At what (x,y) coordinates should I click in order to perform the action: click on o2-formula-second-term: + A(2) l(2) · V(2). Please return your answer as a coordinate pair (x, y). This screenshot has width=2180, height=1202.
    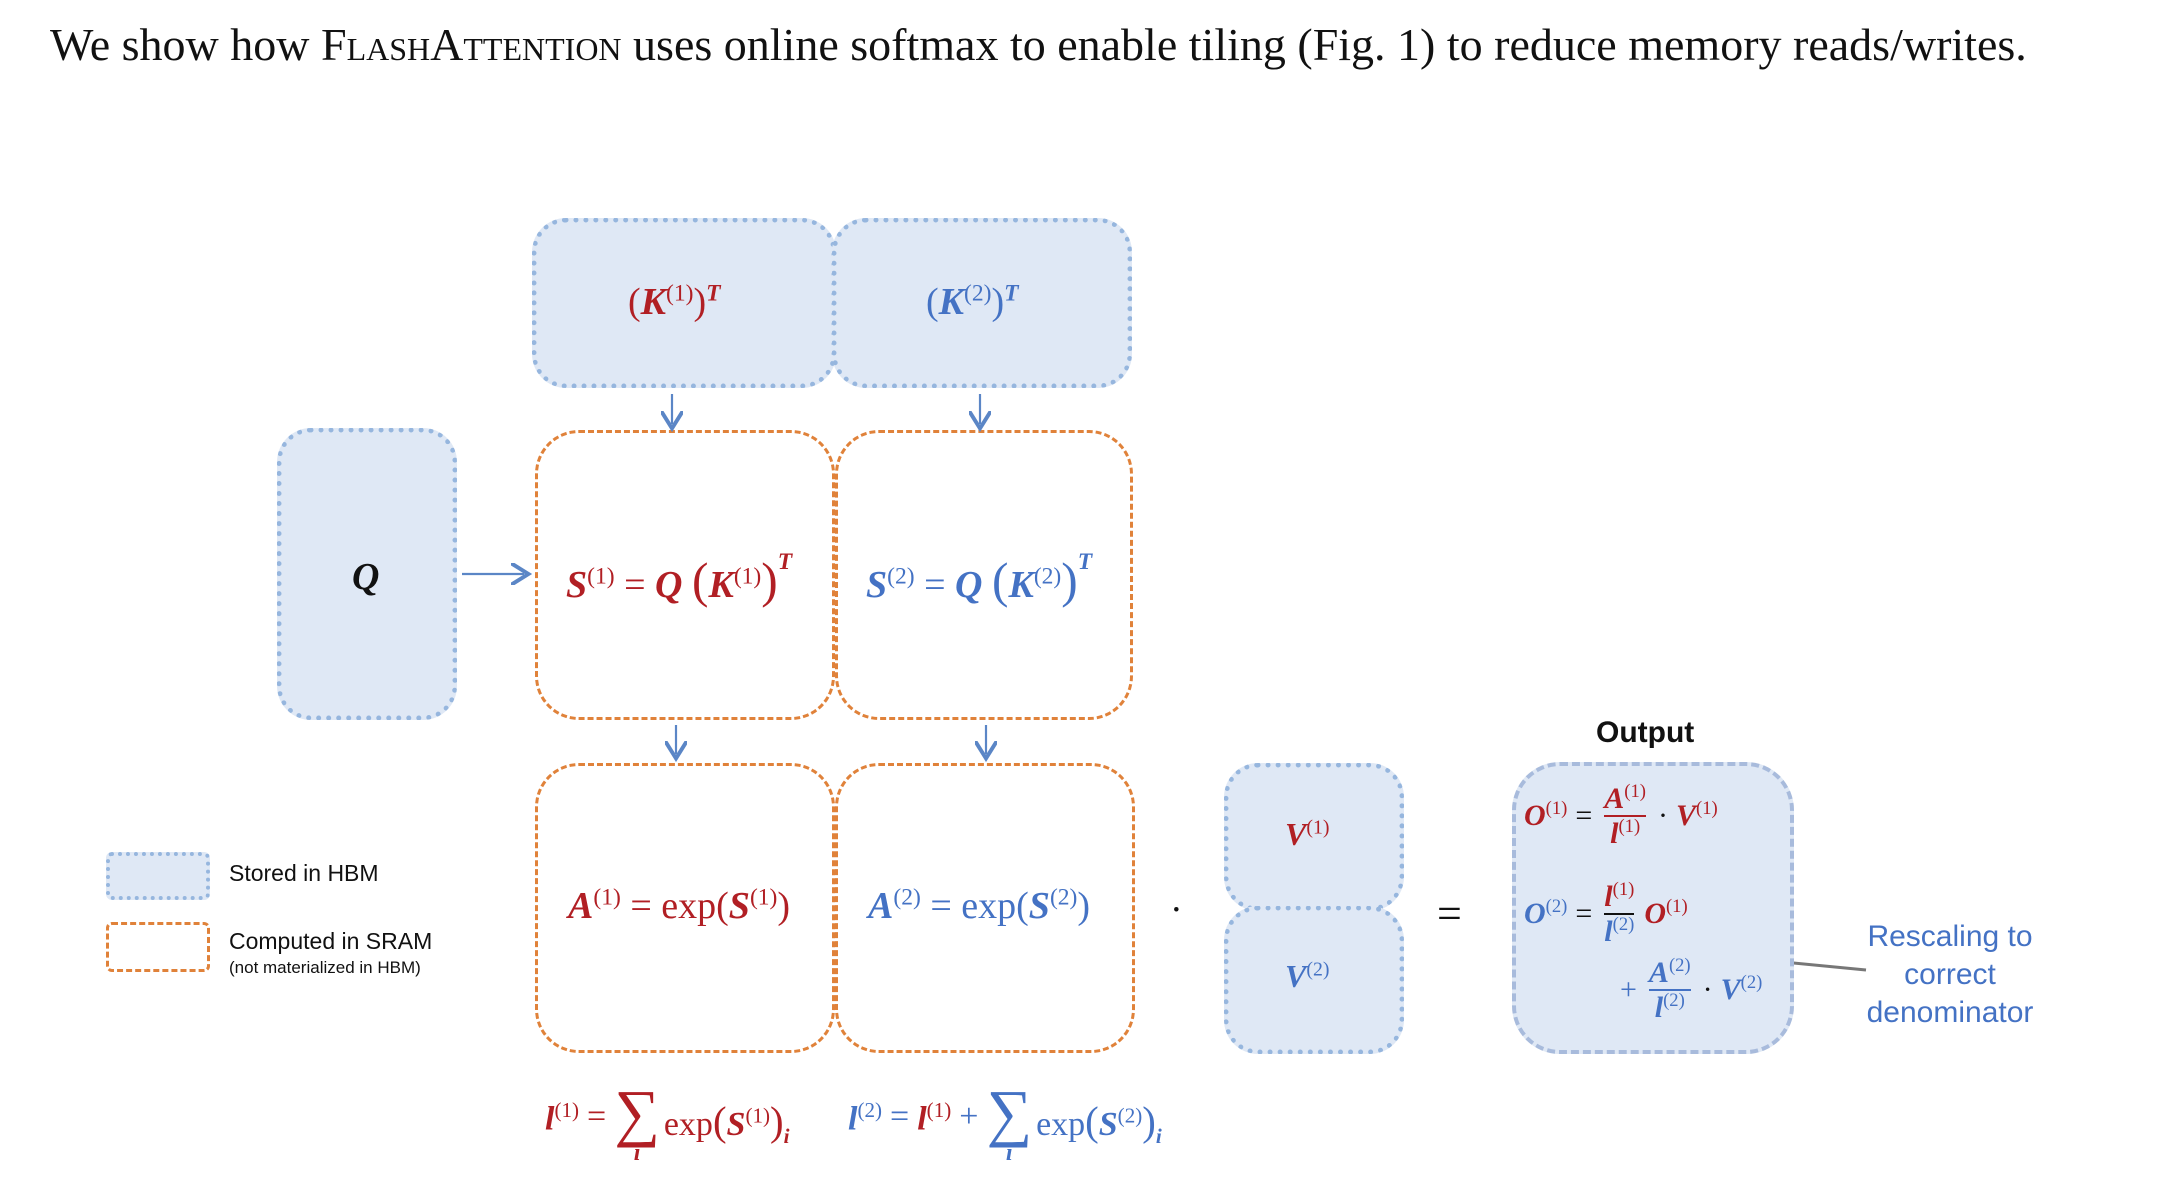
    Looking at the image, I should click on (1691, 989).